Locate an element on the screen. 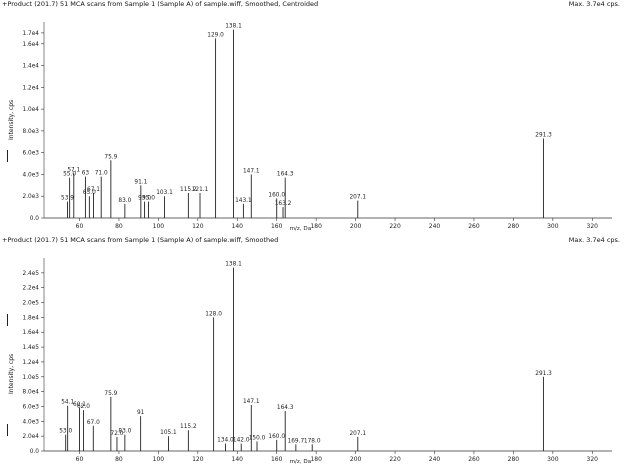 This screenshot has height=465, width=626. y-tick-label: 1.4e5 is located at coordinates (31, 348).